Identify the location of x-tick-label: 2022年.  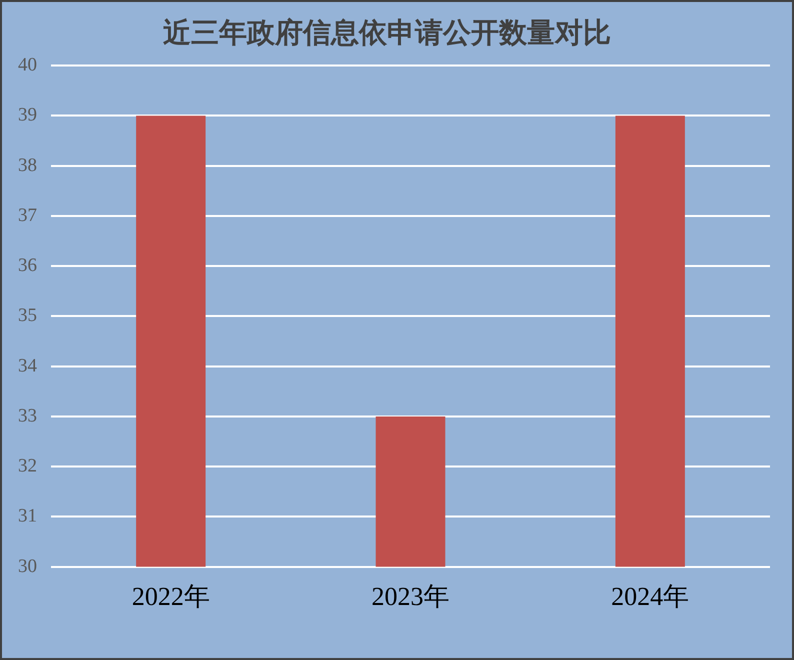
(171, 597).